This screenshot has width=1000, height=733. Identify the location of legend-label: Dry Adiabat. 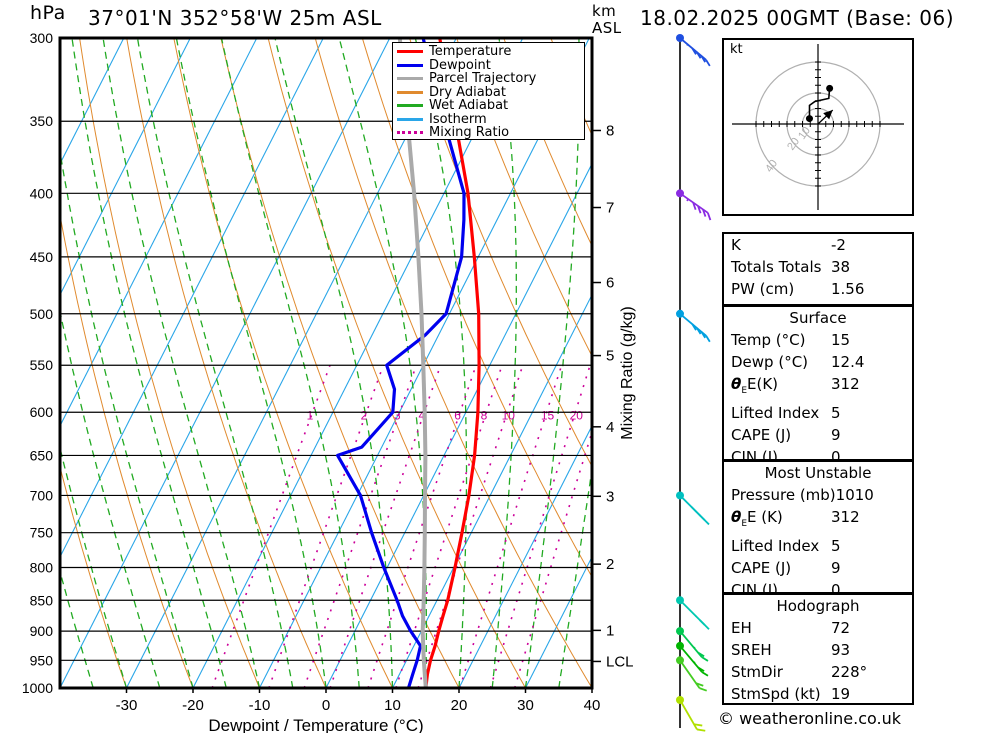
(467, 92).